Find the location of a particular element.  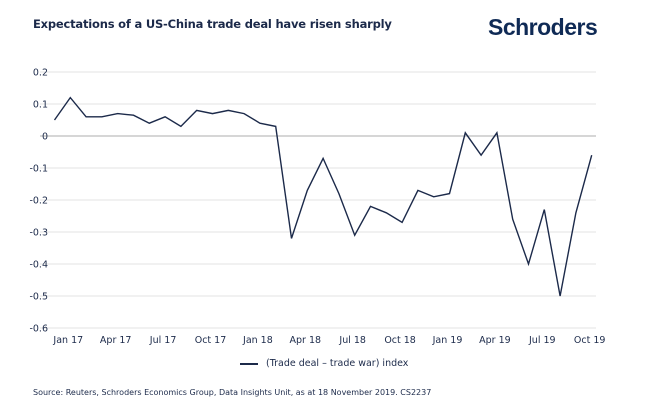

x-tick-label: Jul 17 is located at coordinates (163, 340).